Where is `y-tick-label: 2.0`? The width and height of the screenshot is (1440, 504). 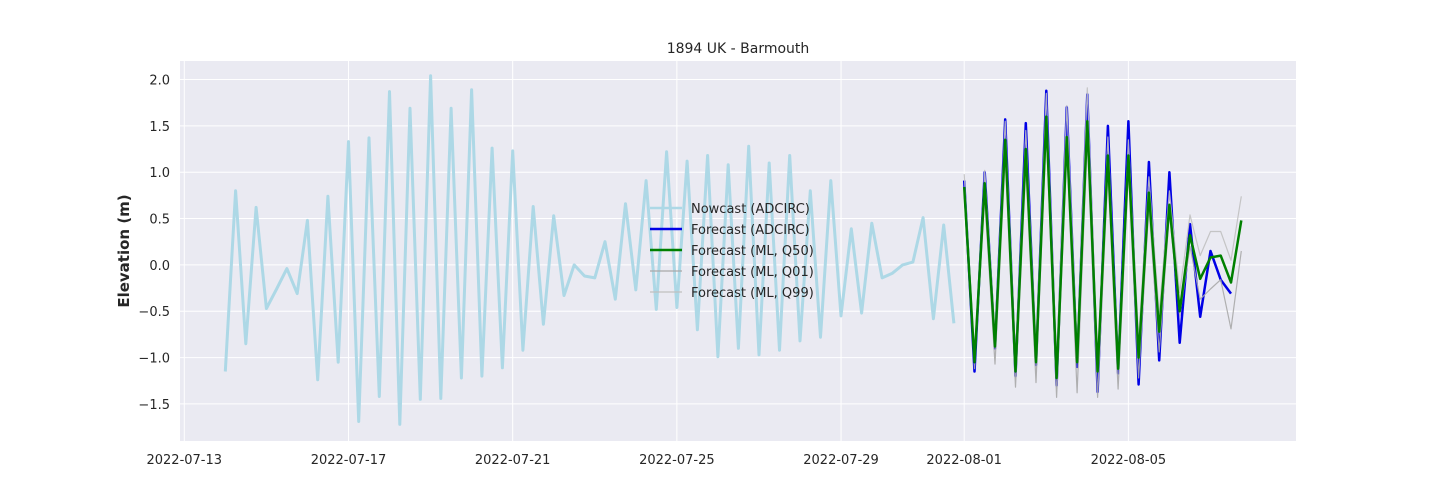 y-tick-label: 2.0 is located at coordinates (159, 81).